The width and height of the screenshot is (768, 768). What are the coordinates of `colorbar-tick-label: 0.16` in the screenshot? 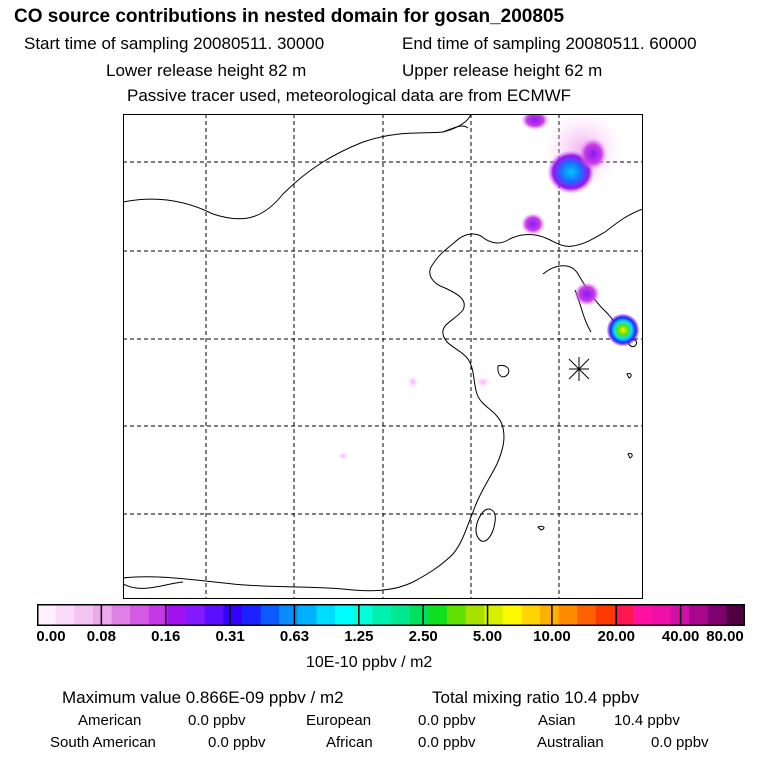 It's located at (166, 636).